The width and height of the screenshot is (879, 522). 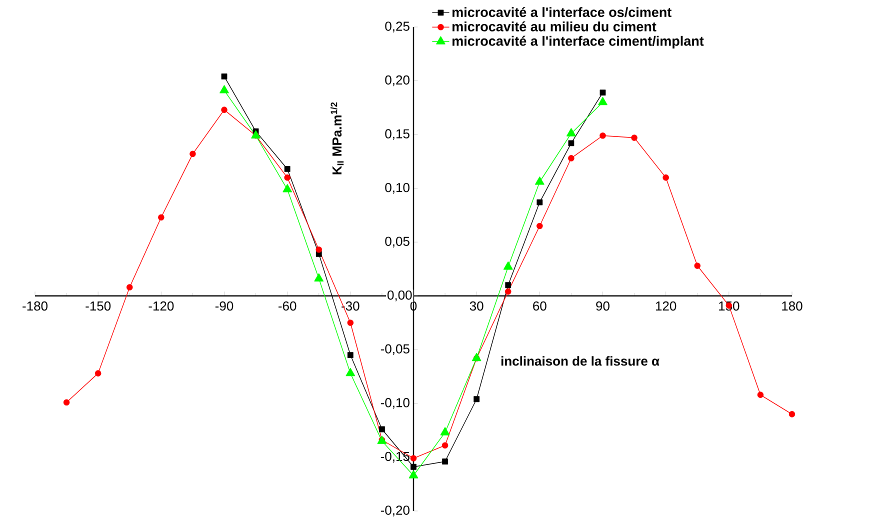 What do you see at coordinates (337, 138) in the screenshot?
I see `y-axis-title: K$_{II}$ MPa.m$^{1/2}$` at bounding box center [337, 138].